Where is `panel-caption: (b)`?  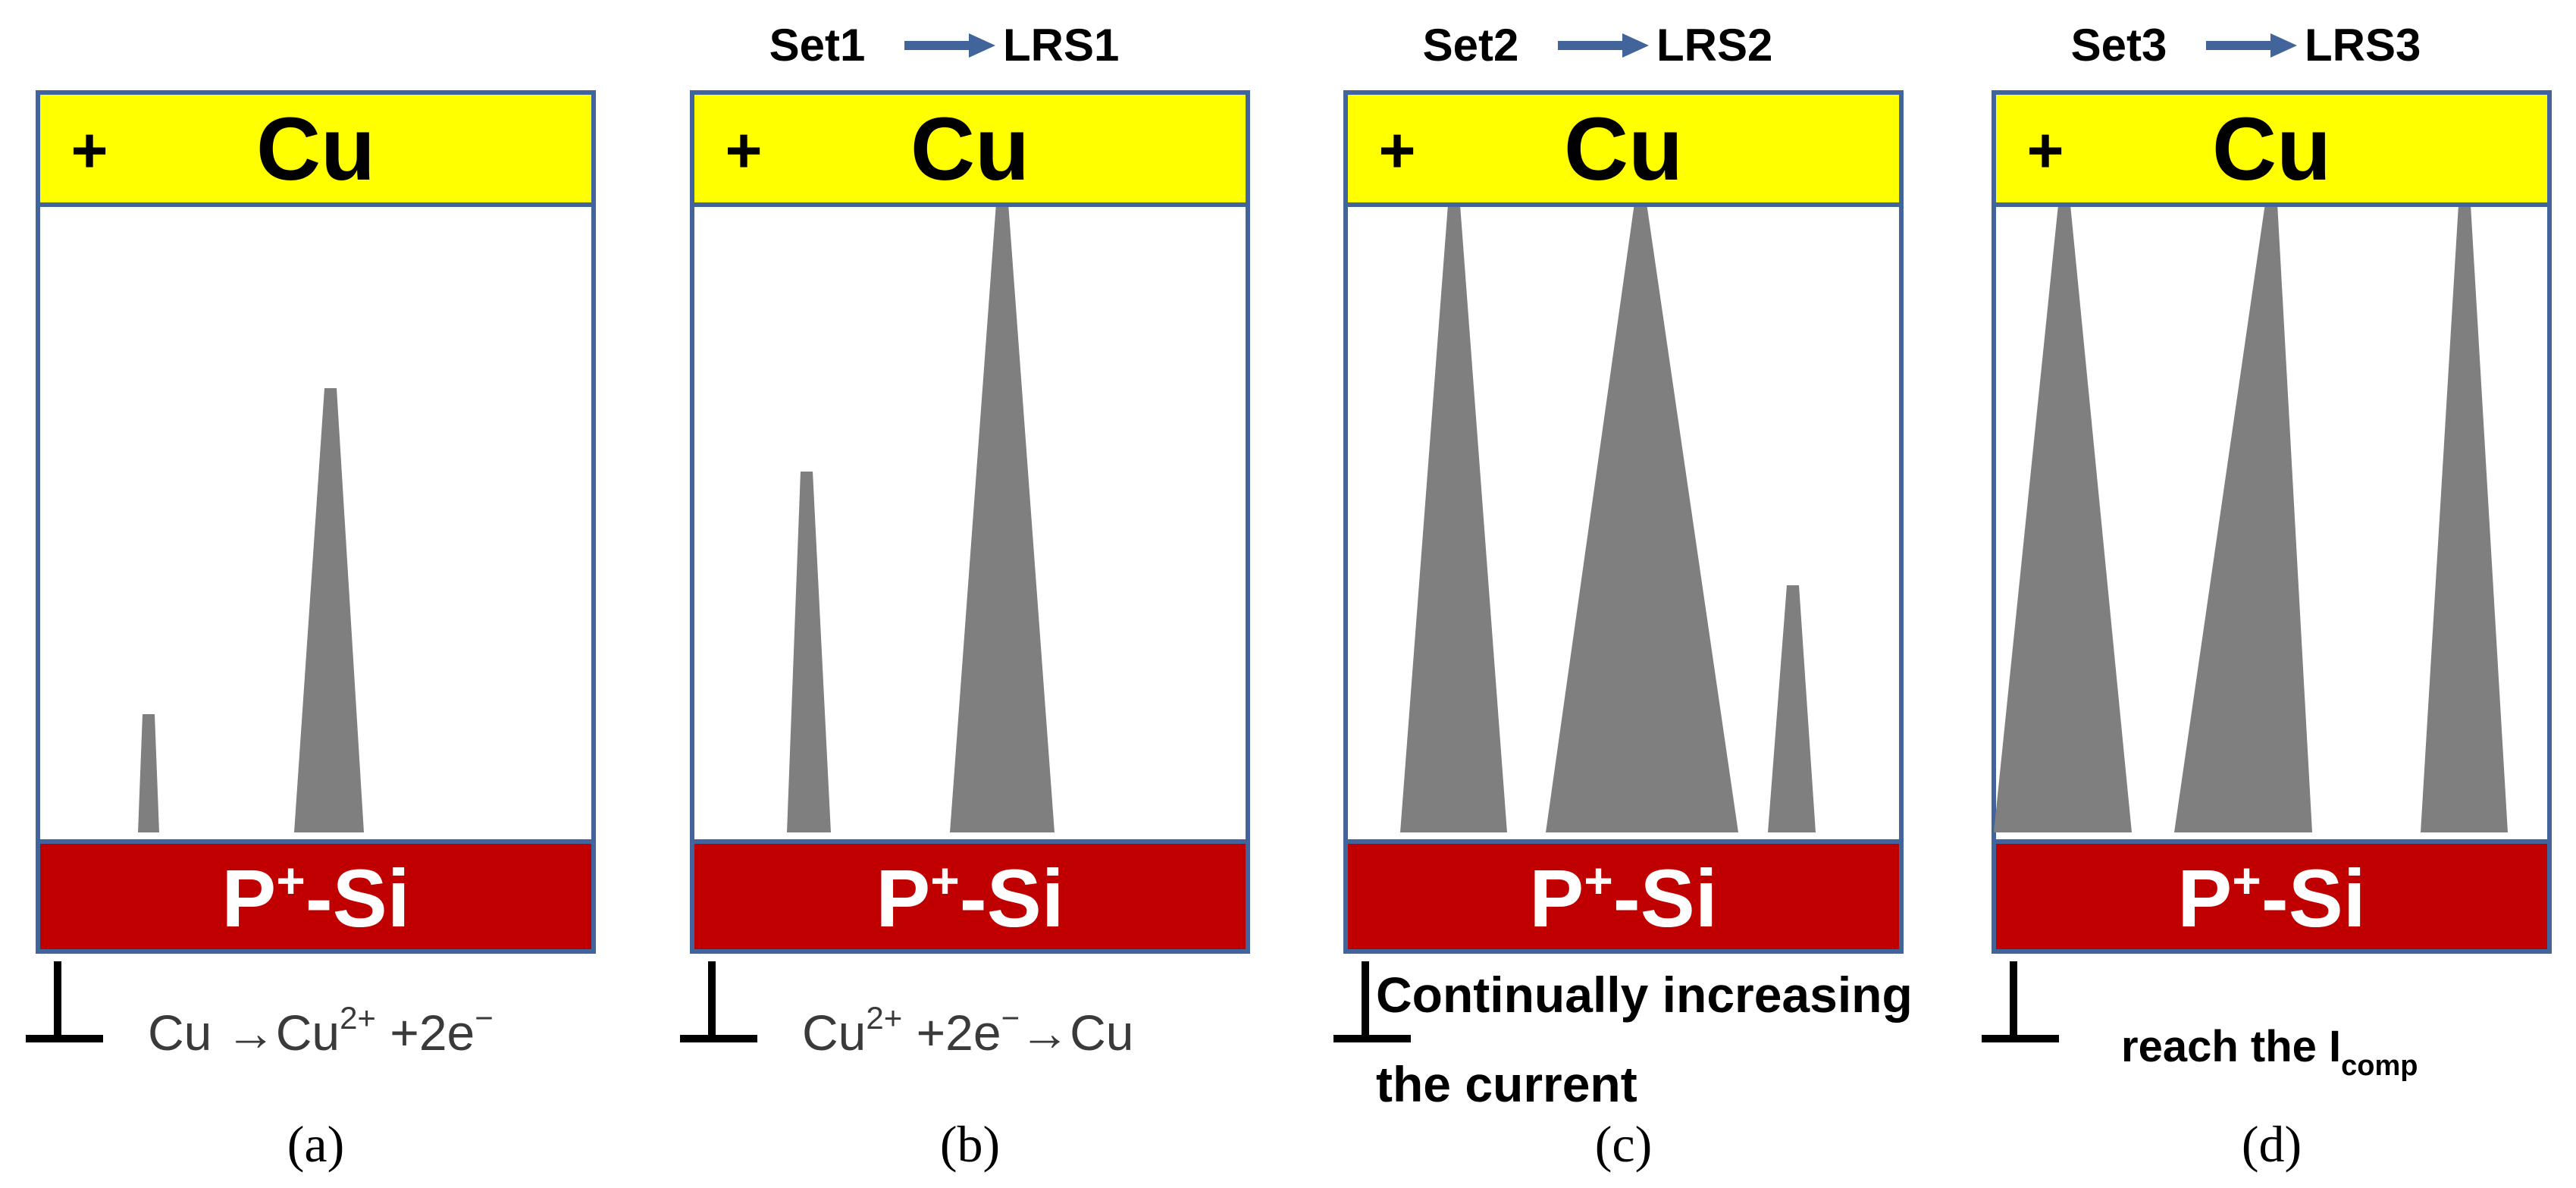 panel-caption: (b) is located at coordinates (970, 1144).